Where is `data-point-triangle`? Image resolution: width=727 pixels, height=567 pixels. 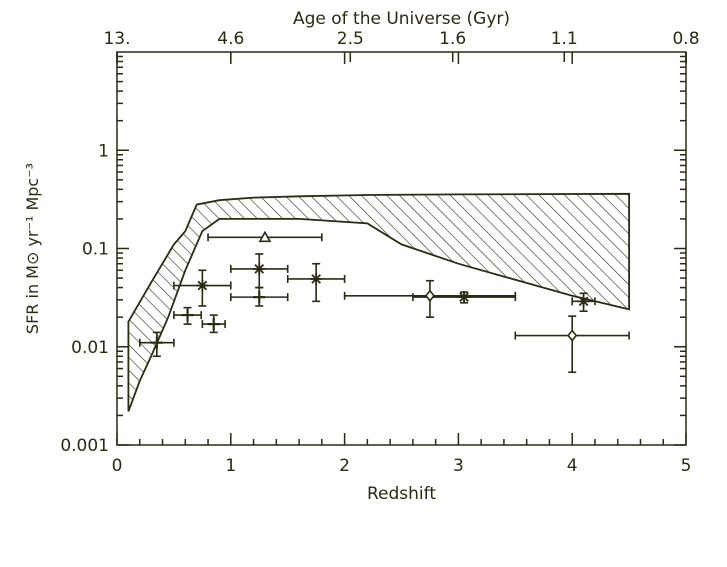
data-point-triangle is located at coordinates (265, 236).